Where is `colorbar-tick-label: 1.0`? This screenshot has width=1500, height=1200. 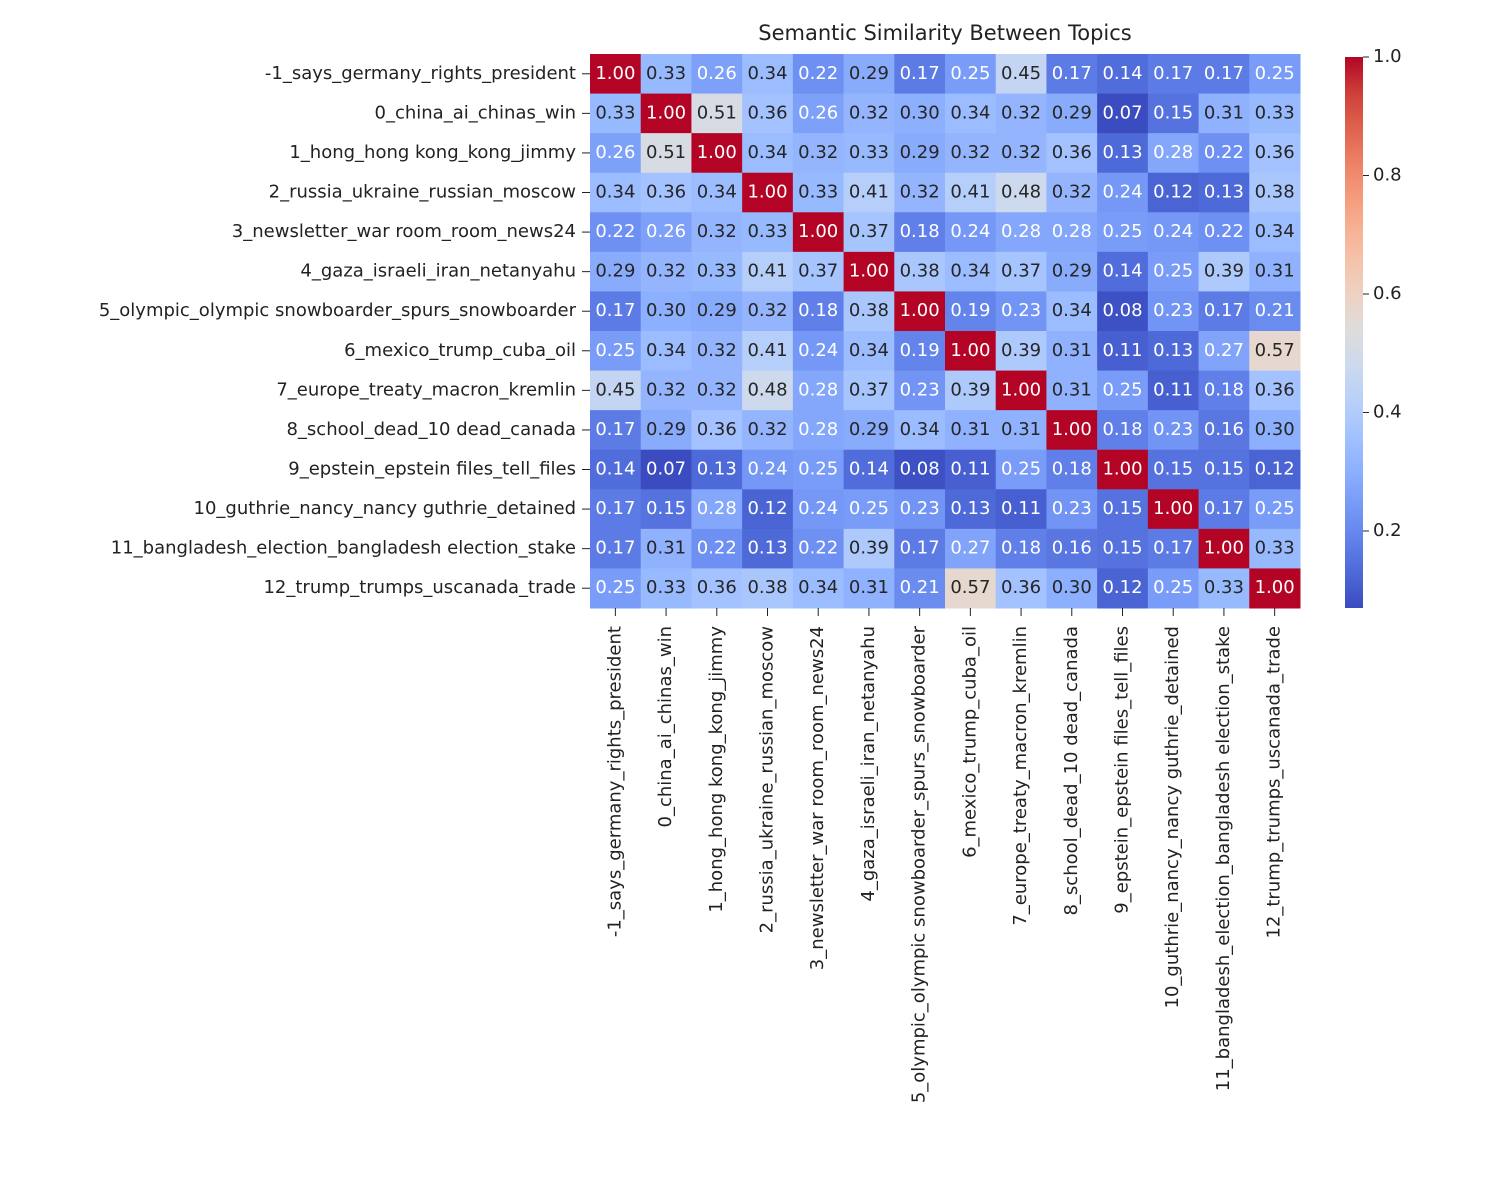
colorbar-tick-label: 1.0 is located at coordinates (1387, 56).